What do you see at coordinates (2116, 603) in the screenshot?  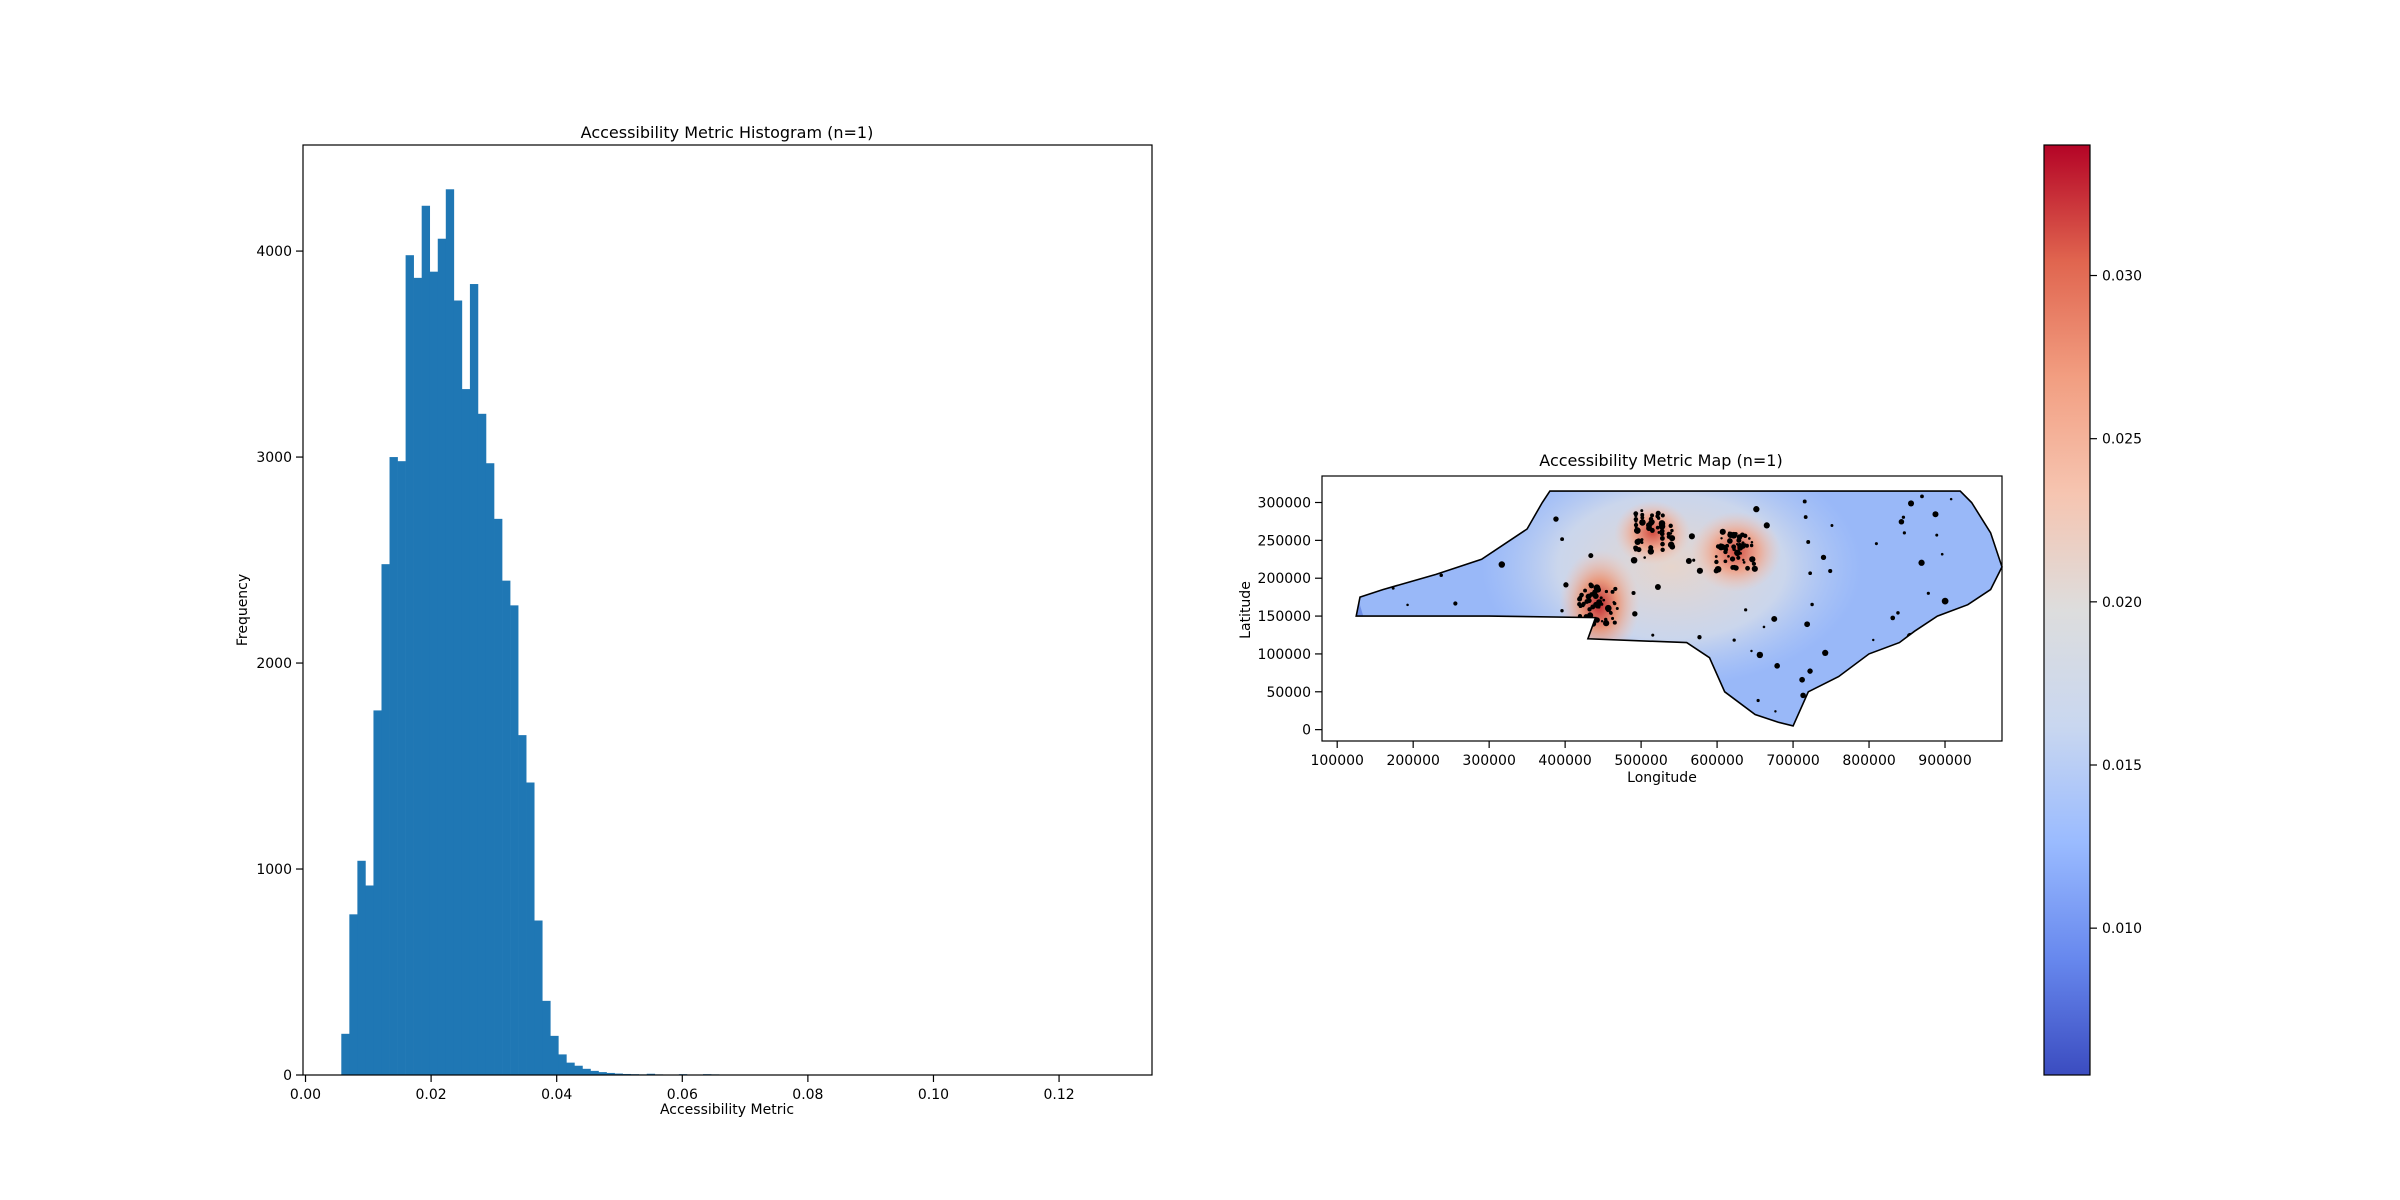 I see `colorbar-ticks: 0.010 0.015 0.020 0.025 0.030` at bounding box center [2116, 603].